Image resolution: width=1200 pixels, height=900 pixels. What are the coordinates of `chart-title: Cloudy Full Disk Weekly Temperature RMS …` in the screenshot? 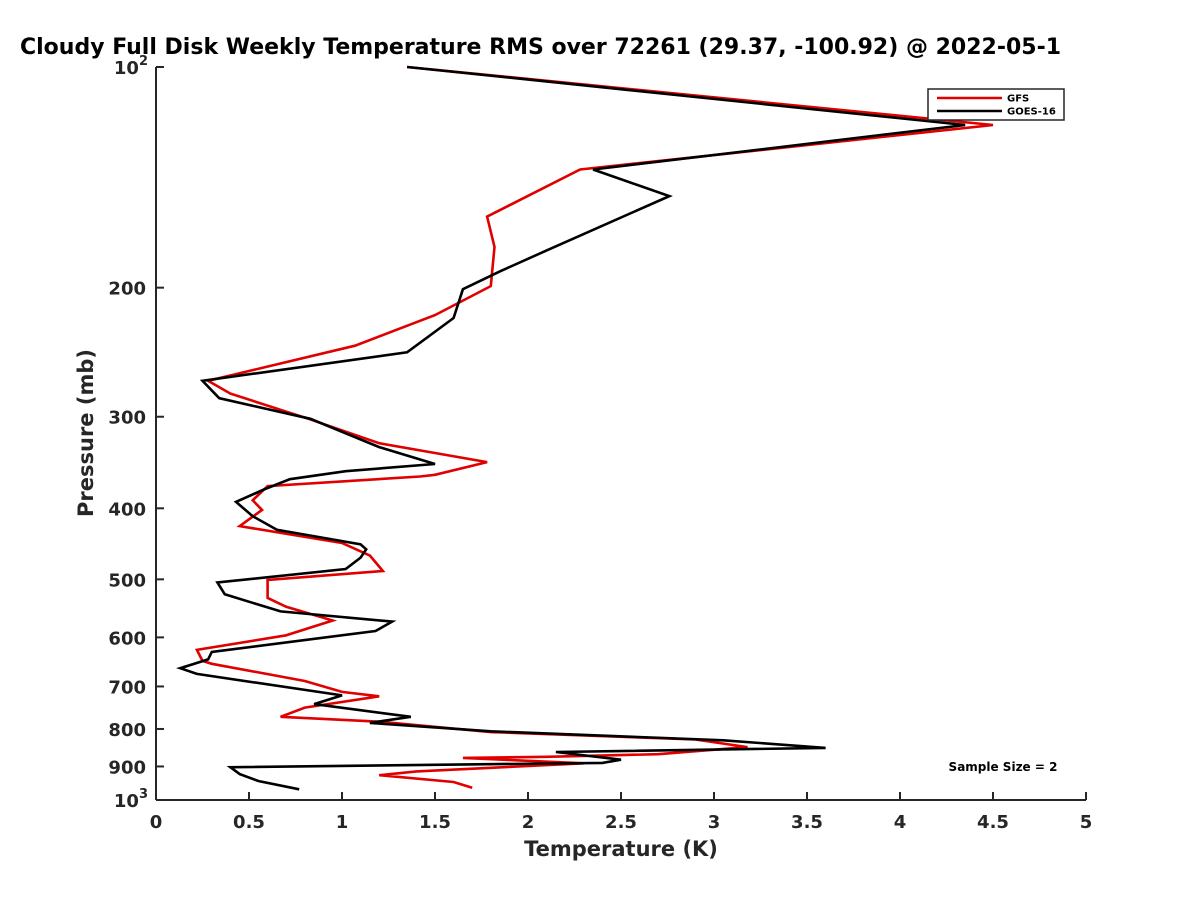 It's located at (540, 47).